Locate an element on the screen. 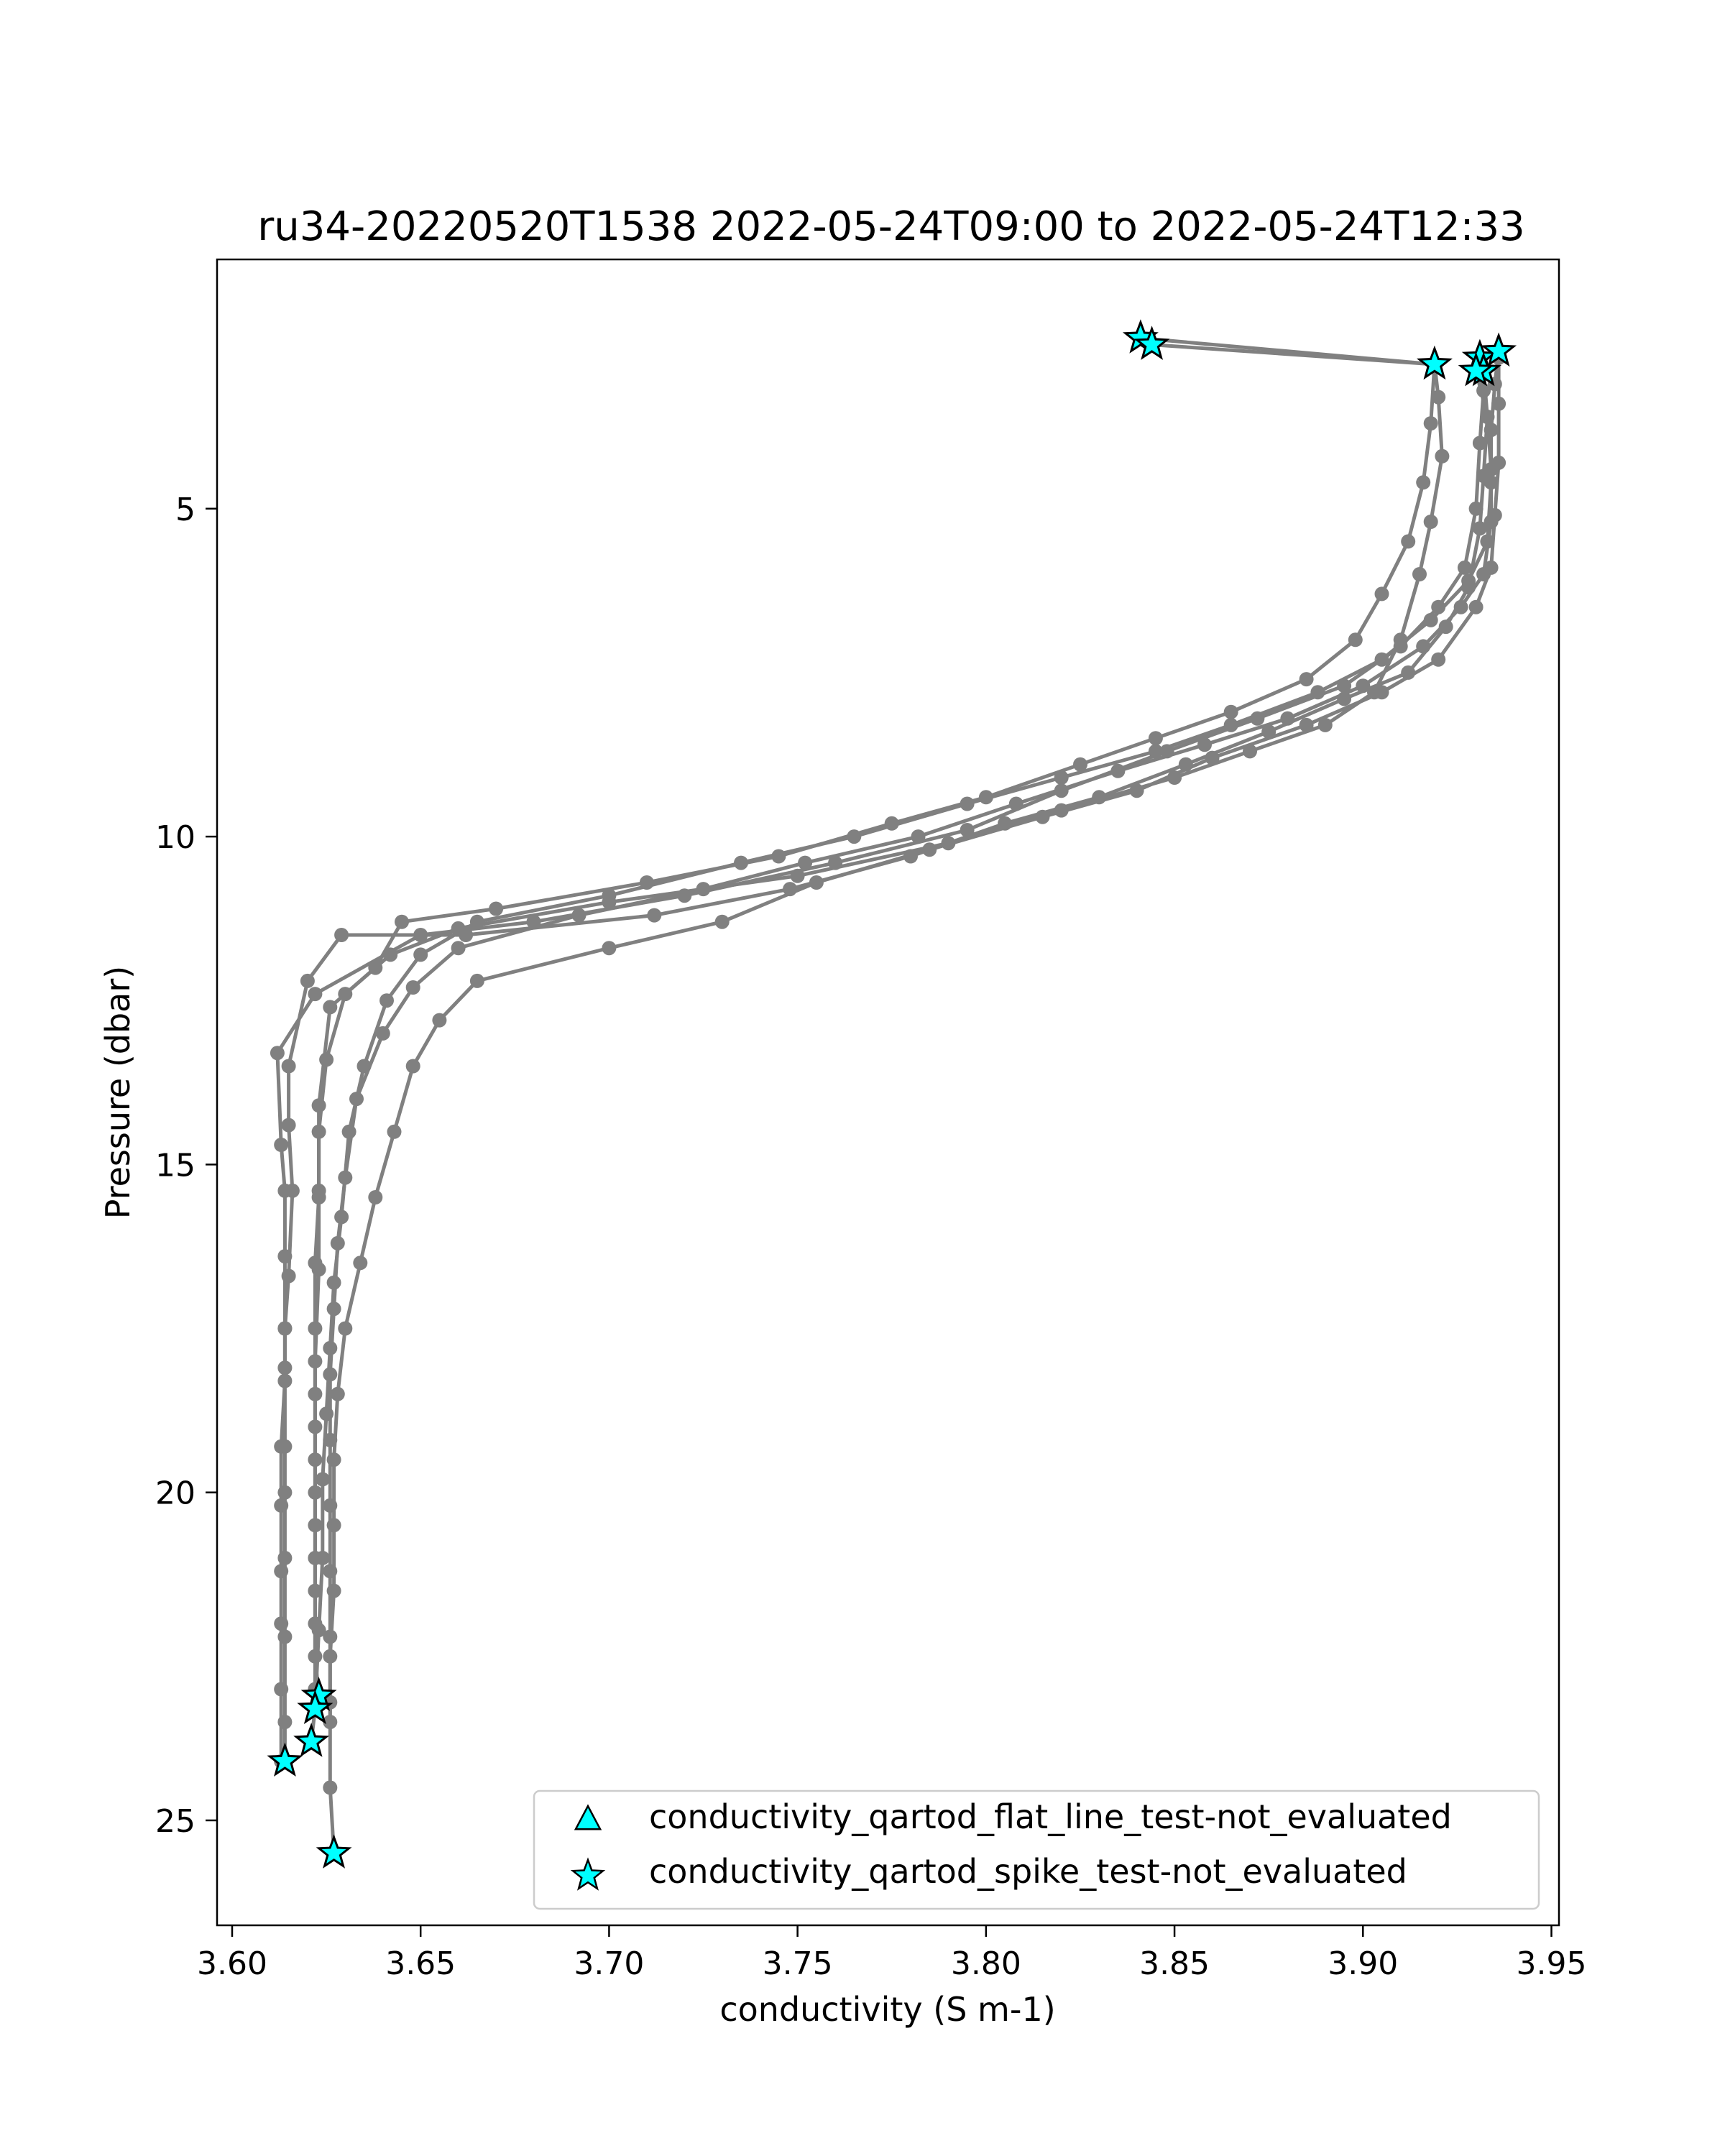 The height and width of the screenshot is (2156, 1725). y-tick-label: 5 is located at coordinates (185, 510).